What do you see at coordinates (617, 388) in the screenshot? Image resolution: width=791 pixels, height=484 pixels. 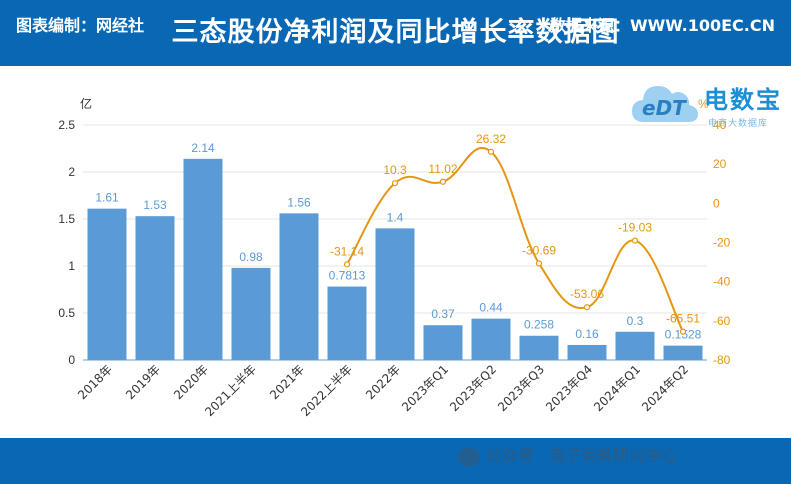 I see `x-tick-label: 2024年Q1` at bounding box center [617, 388].